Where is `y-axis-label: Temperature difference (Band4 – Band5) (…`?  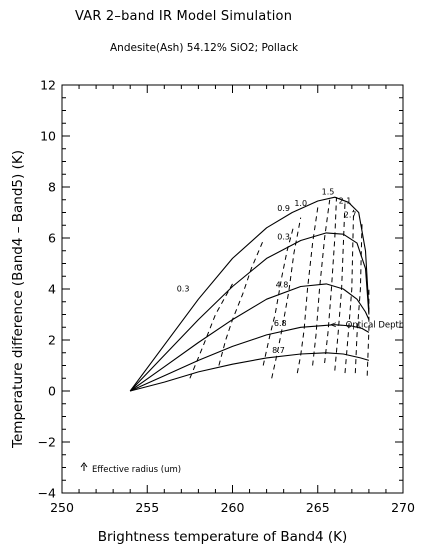 y-axis-label: Temperature difference (Band4 – Band5) (… is located at coordinates (18, 299).